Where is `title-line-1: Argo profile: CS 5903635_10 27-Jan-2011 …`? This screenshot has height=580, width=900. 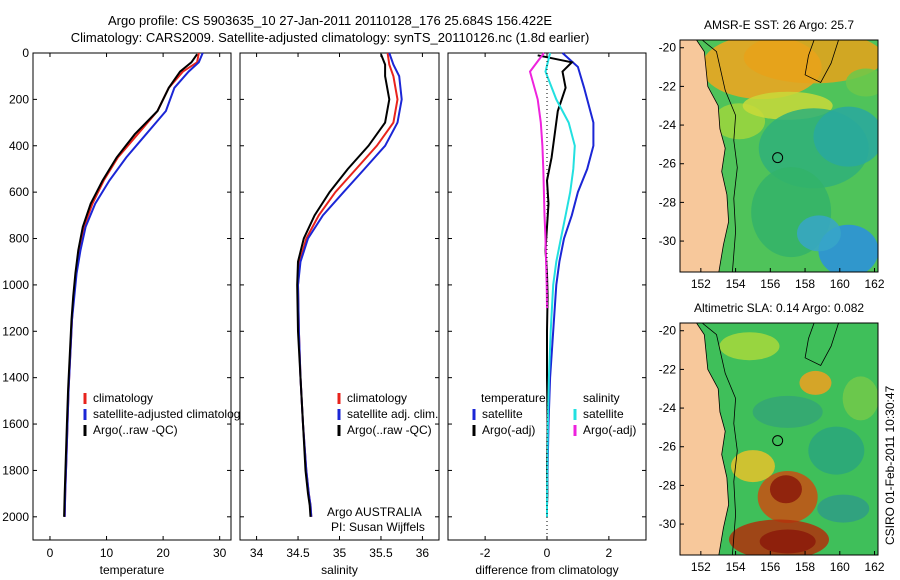 title-line-1: Argo profile: CS 5903635_10 27-Jan-2011 … is located at coordinates (330, 20).